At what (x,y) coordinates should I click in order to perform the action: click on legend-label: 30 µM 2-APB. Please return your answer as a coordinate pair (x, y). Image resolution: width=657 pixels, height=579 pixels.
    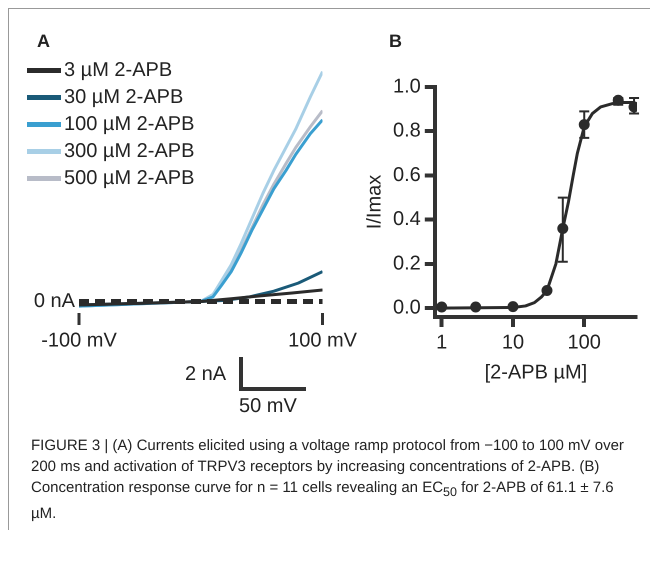
    Looking at the image, I should click on (124, 97).